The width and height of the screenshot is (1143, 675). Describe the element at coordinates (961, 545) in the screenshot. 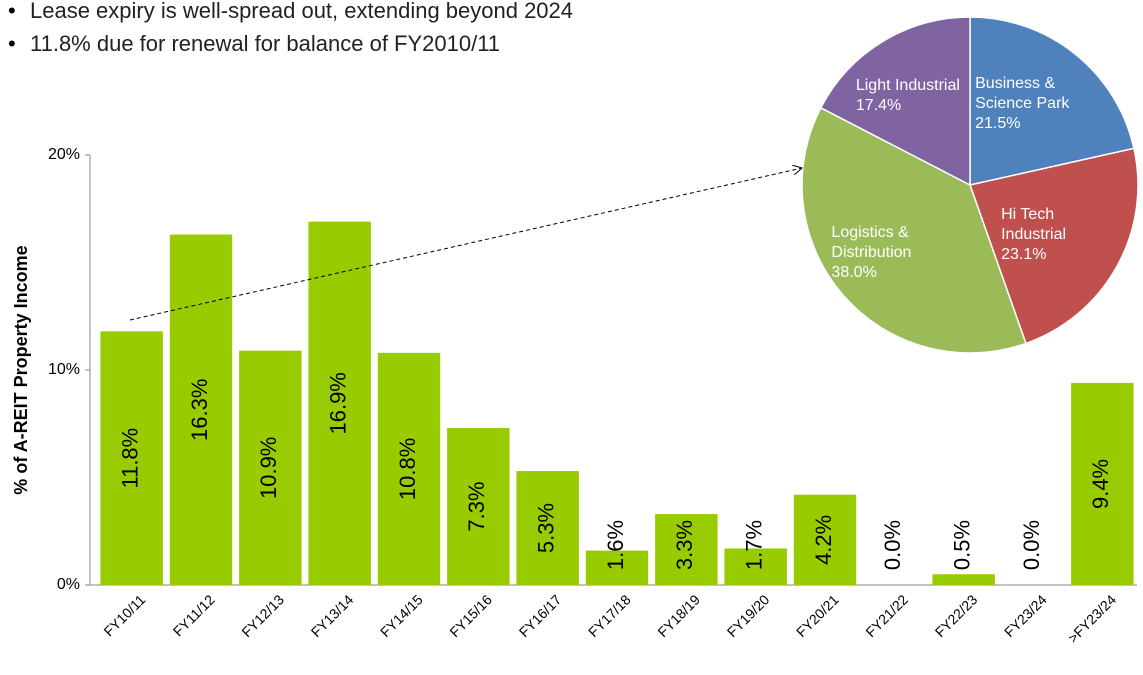

I see `data-label: 0.5%` at that location.